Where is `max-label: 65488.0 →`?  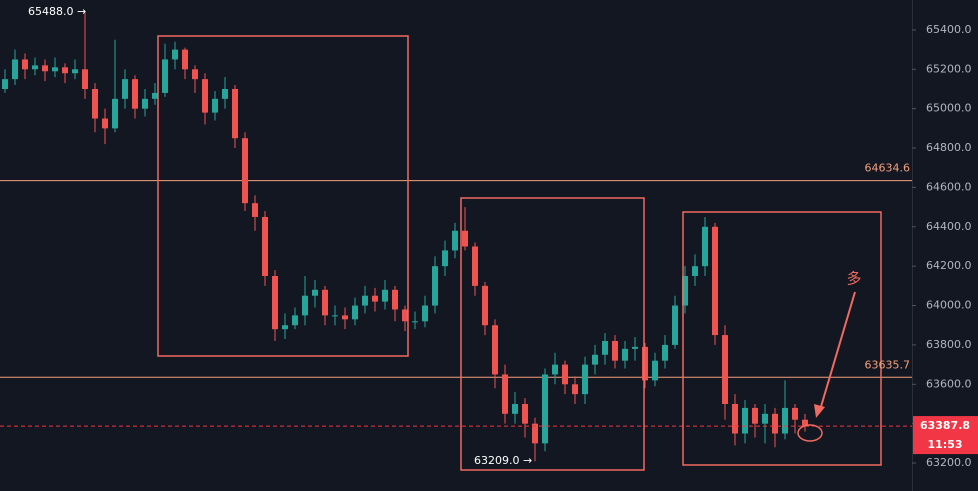 max-label: 65488.0 → is located at coordinates (57, 11).